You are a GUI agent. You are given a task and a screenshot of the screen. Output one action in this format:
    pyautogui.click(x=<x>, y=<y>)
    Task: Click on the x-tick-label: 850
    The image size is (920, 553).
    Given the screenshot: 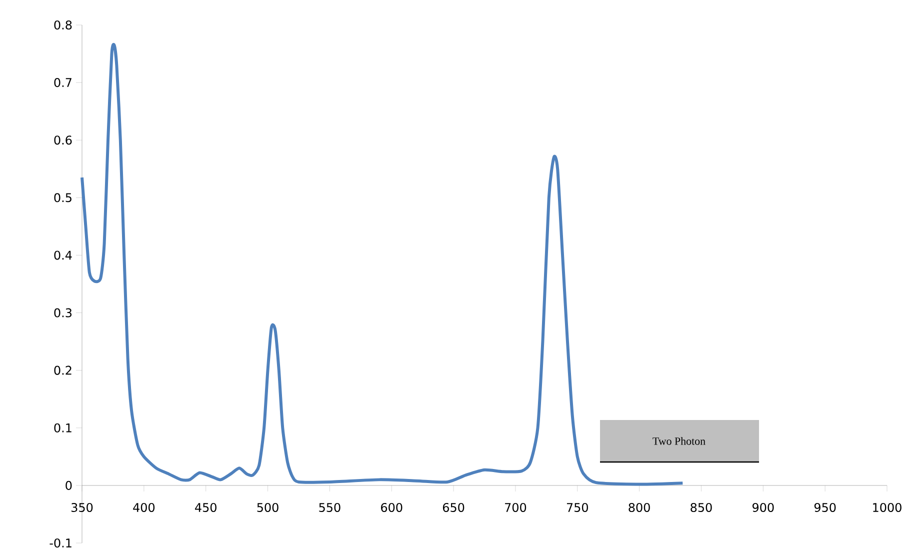 What is the action you would take?
    pyautogui.click(x=701, y=507)
    